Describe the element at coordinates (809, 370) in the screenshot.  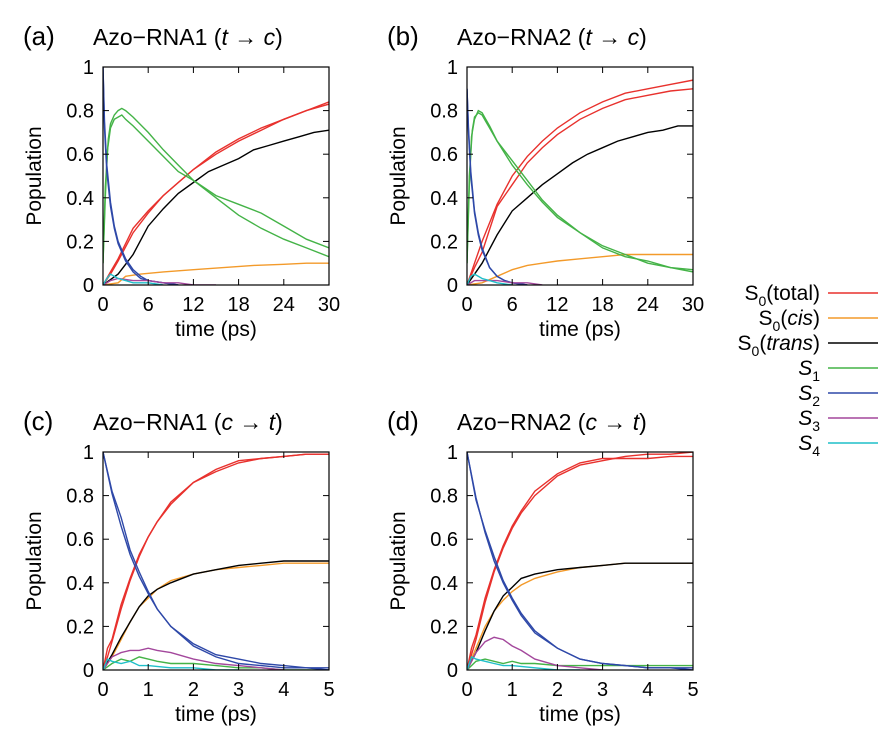
I see `legend-label: S1` at that location.